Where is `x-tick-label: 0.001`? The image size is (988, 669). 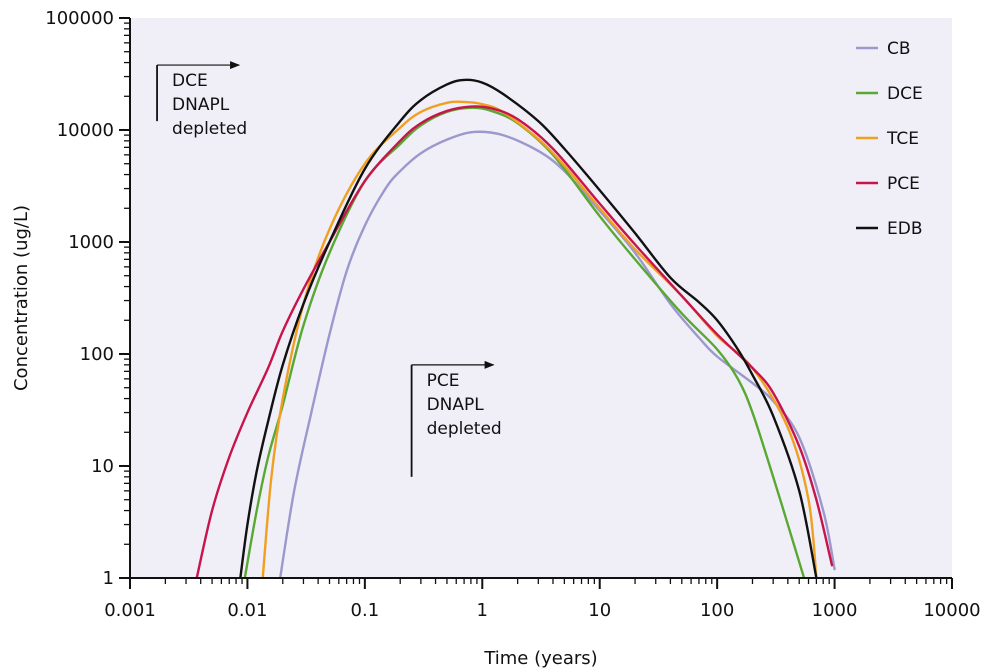
x-tick-label: 0.001 is located at coordinates (130, 610).